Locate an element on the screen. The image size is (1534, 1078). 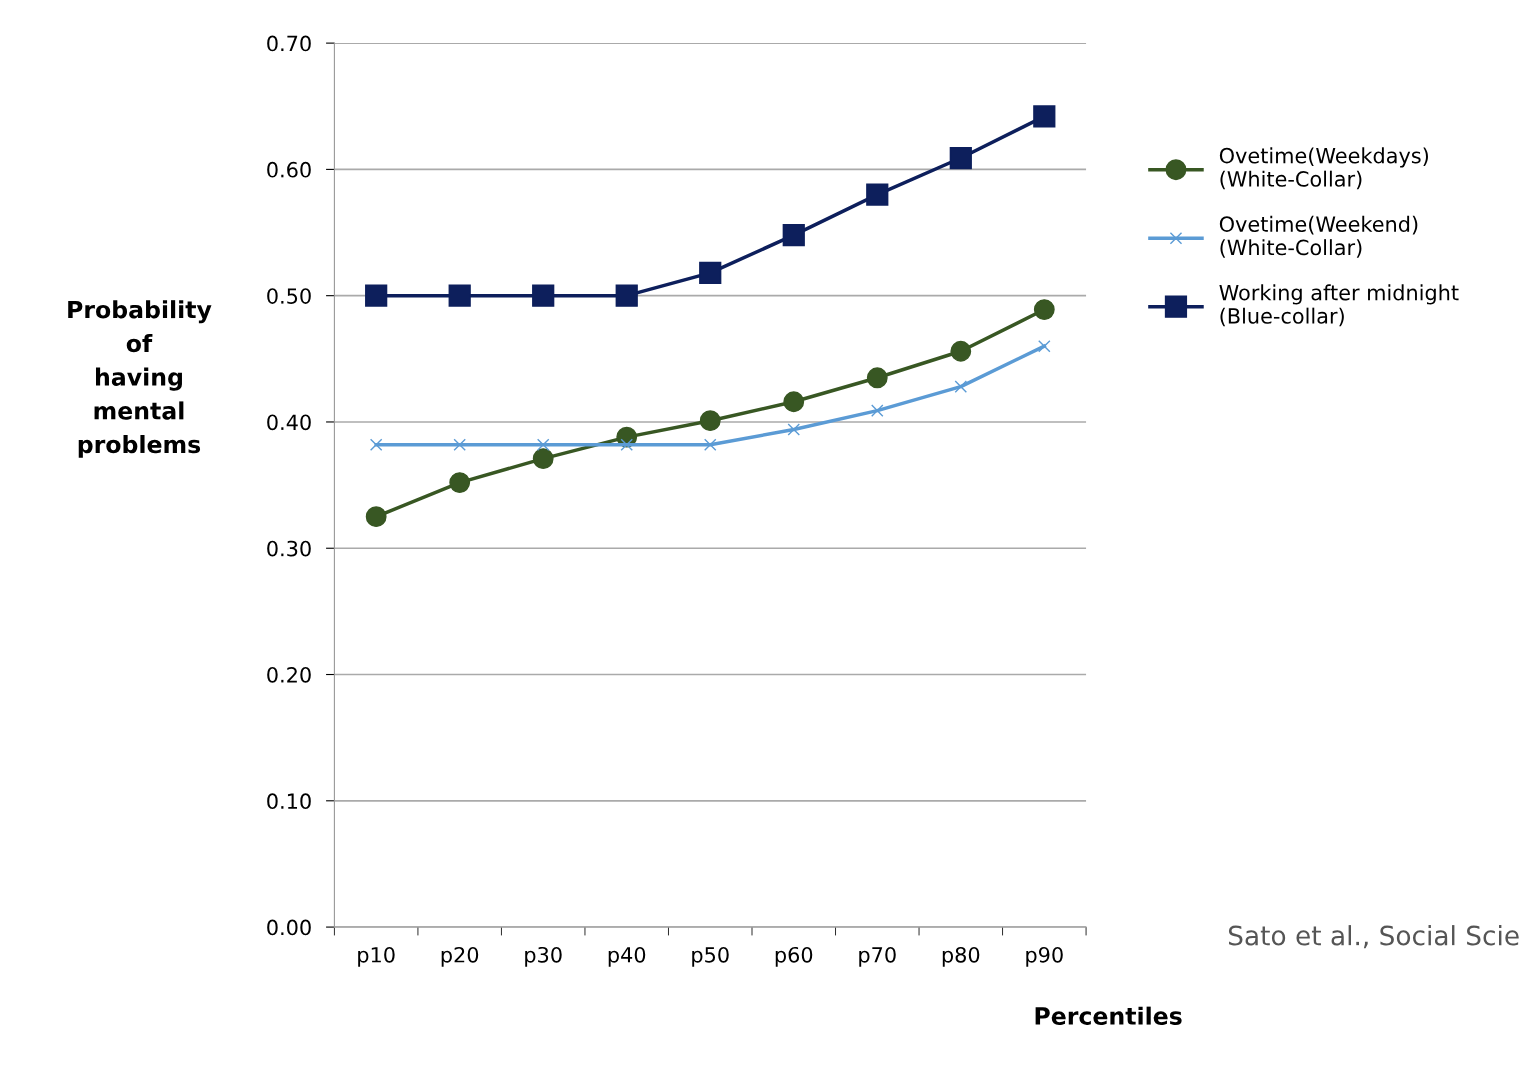
x-tick-label: p90 is located at coordinates (1044, 956).